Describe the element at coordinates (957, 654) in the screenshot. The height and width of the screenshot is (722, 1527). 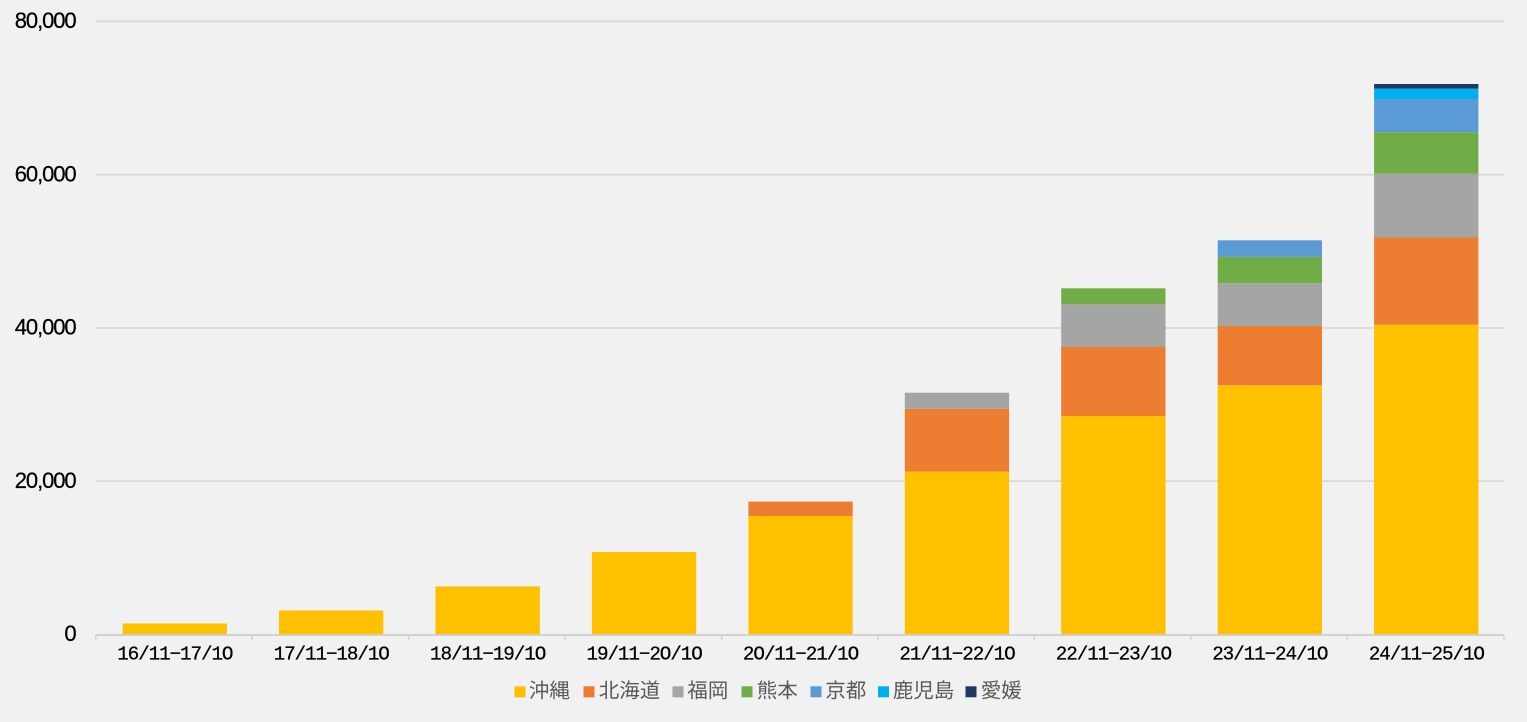
I see `svg-text: 21/11−22/1O` at that location.